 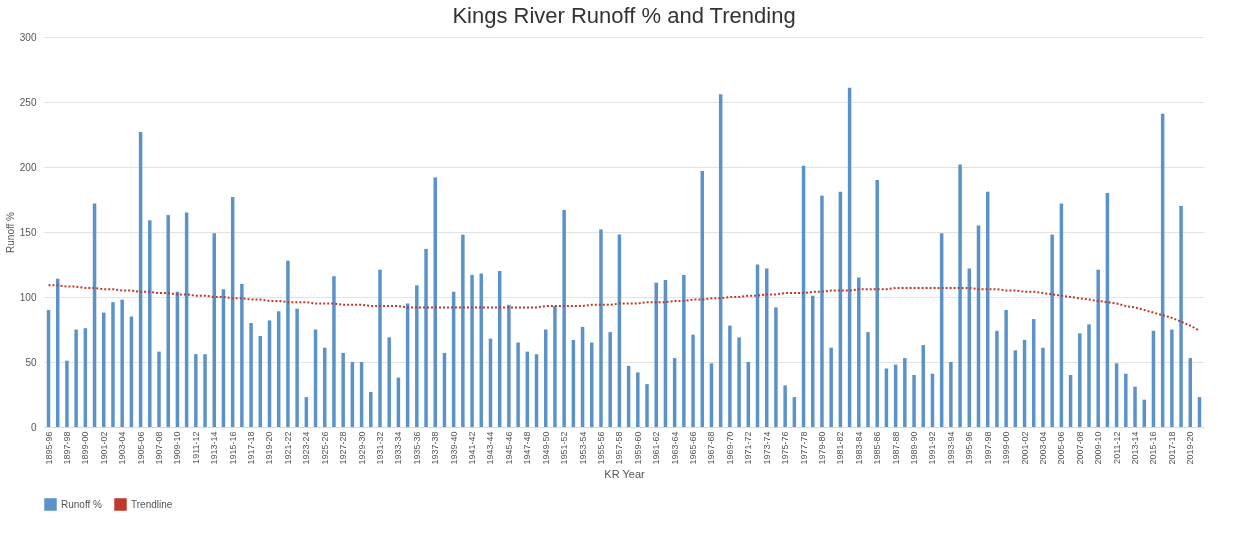 I want to click on y-tick-label: 200, so click(x=28, y=167).